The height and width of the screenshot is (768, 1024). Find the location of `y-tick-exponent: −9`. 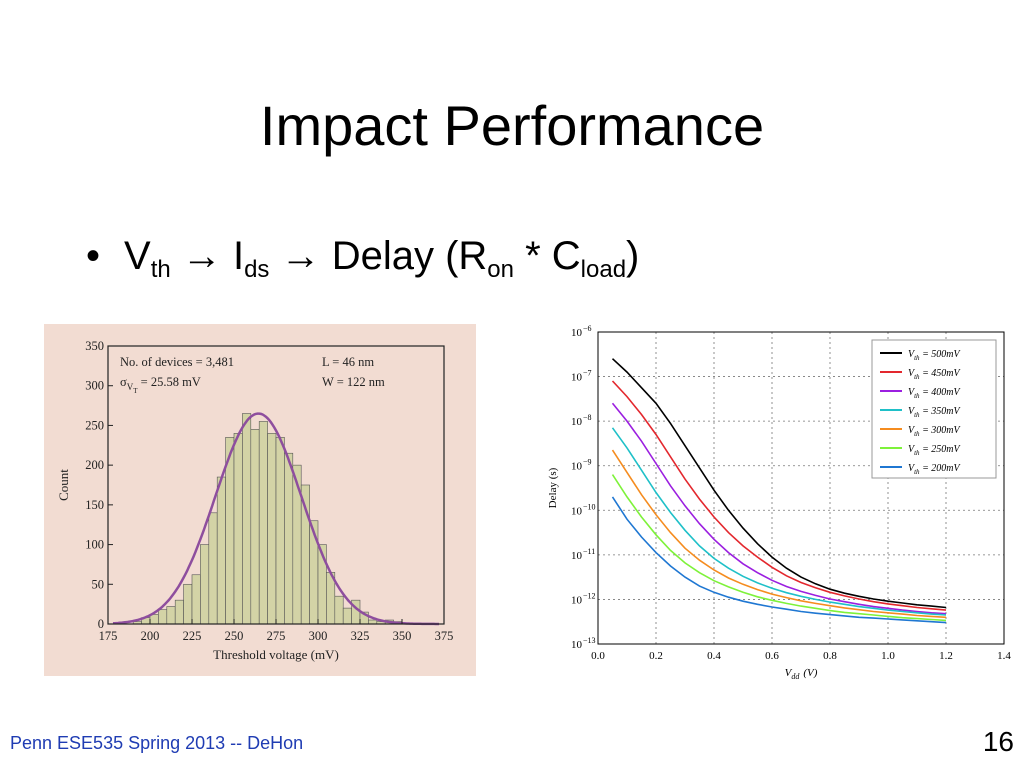

y-tick-exponent: −9 is located at coordinates (587, 462).